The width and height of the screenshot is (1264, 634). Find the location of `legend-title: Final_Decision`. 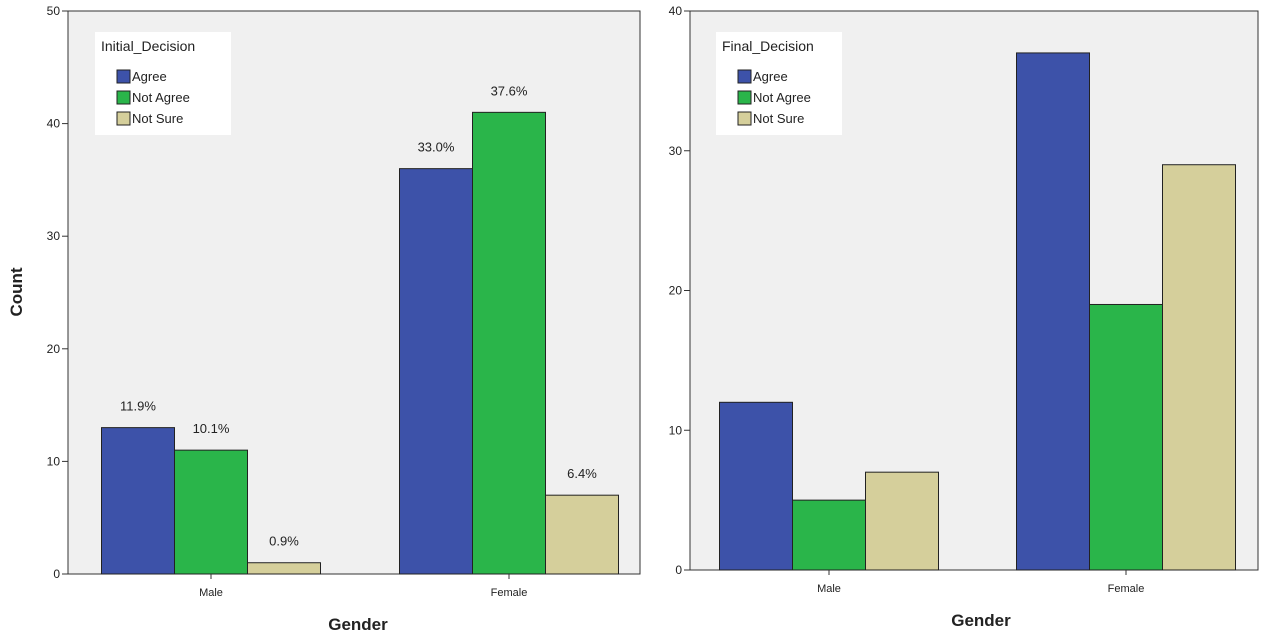

legend-title: Final_Decision is located at coordinates (768, 46).